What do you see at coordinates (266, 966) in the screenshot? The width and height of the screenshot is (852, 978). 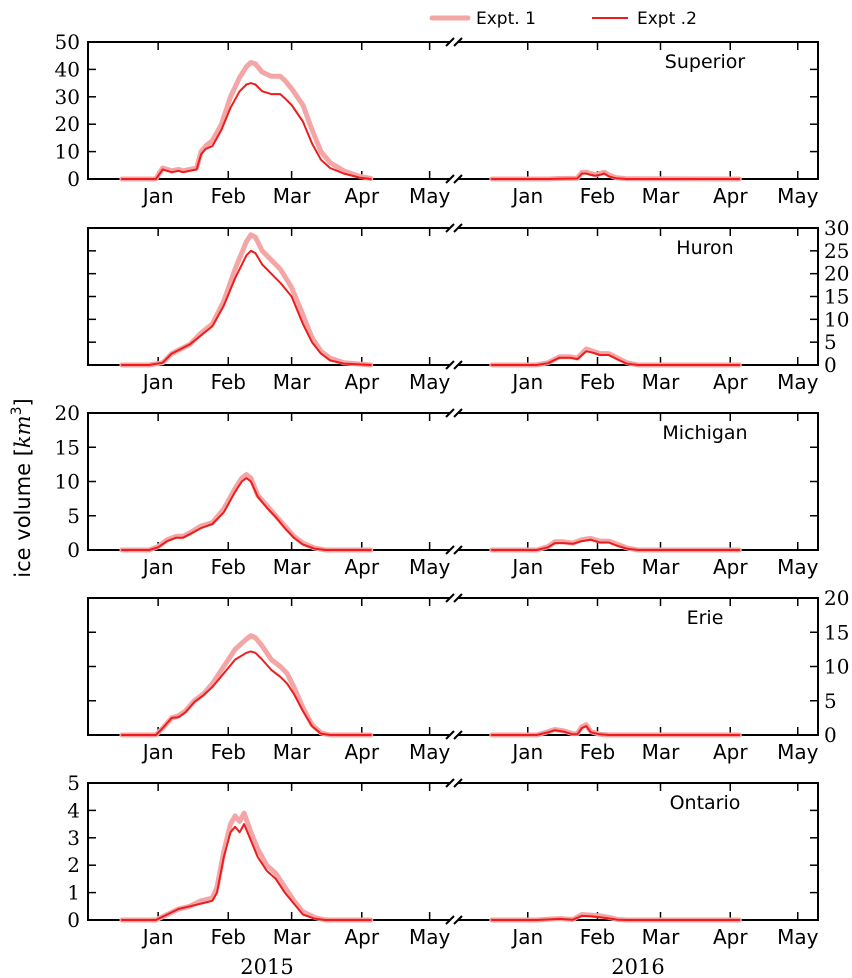 I see `year-label-2015: 2015` at bounding box center [266, 966].